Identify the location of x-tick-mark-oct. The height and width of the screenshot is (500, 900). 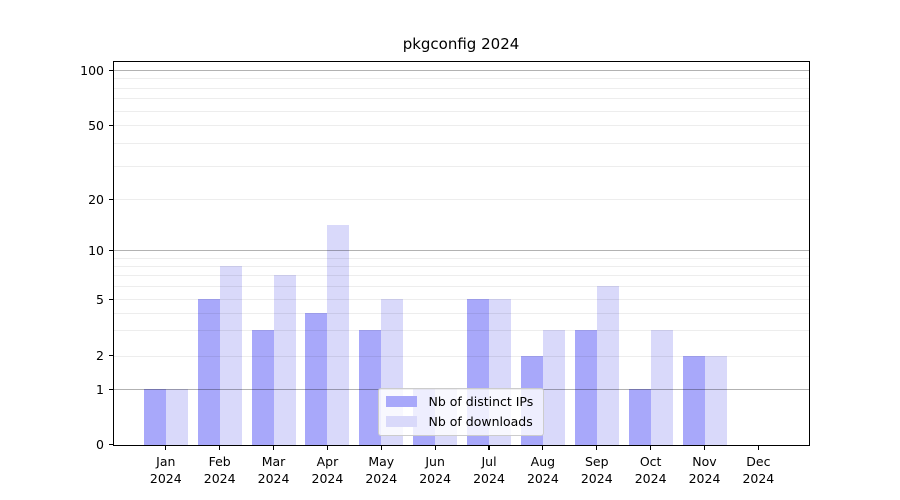
(651, 447).